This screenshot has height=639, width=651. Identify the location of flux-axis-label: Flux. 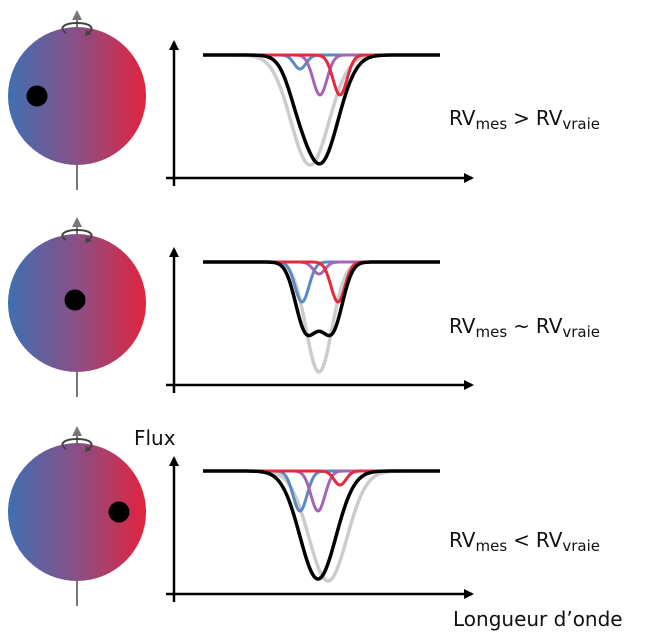
(155, 438).